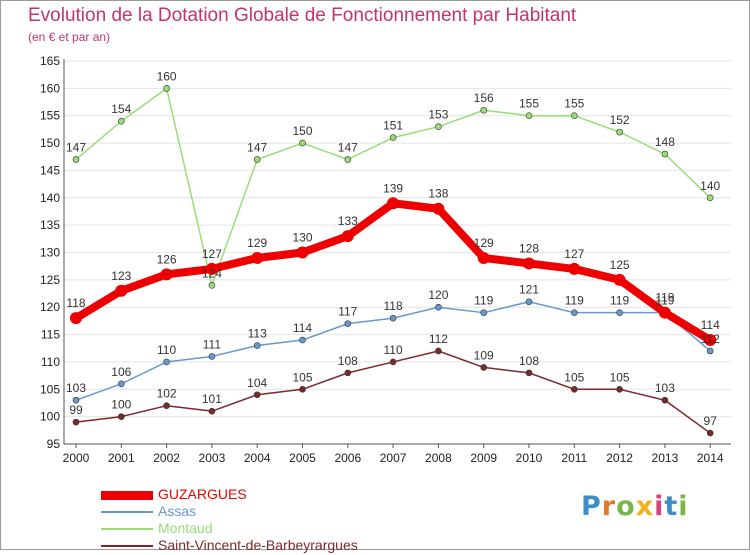 The image size is (750, 555). What do you see at coordinates (257, 243) in the screenshot?
I see `data-label: 129` at bounding box center [257, 243].